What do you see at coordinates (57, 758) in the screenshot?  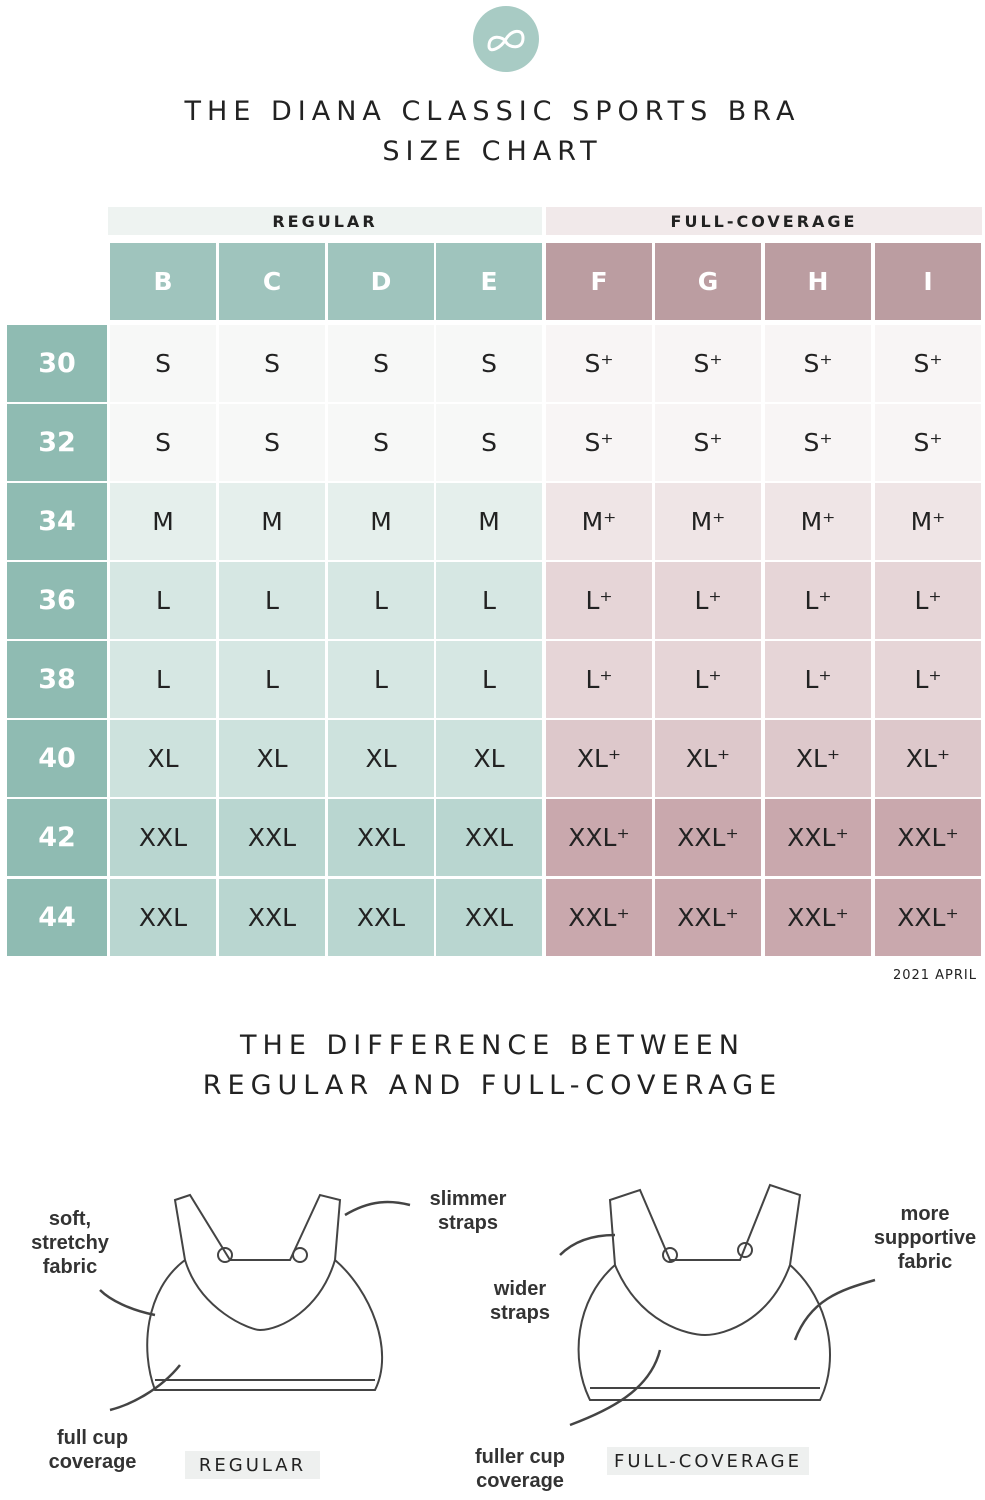 I see `band-size: 40` at bounding box center [57, 758].